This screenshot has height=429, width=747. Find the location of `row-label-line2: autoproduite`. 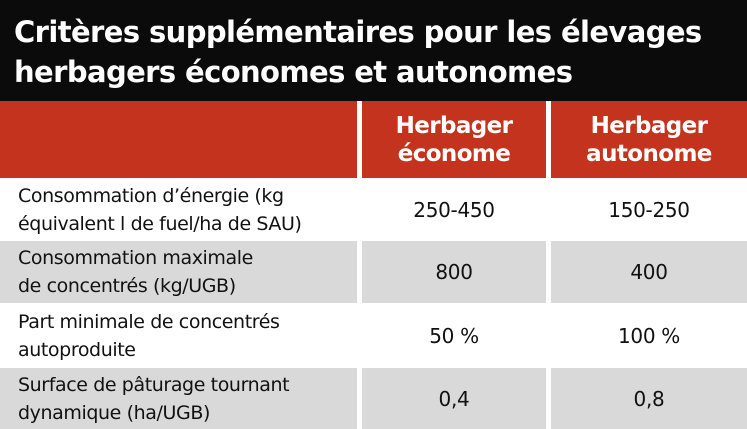

row-label-line2: autoproduite is located at coordinates (77, 349).